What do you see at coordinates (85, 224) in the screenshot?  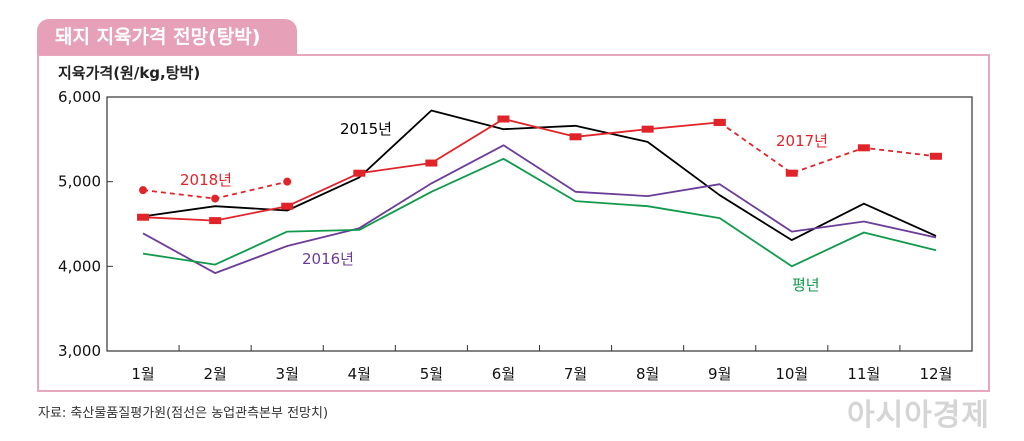 I see `y-axis: 3,000 4,000 5,000 6,000` at bounding box center [85, 224].